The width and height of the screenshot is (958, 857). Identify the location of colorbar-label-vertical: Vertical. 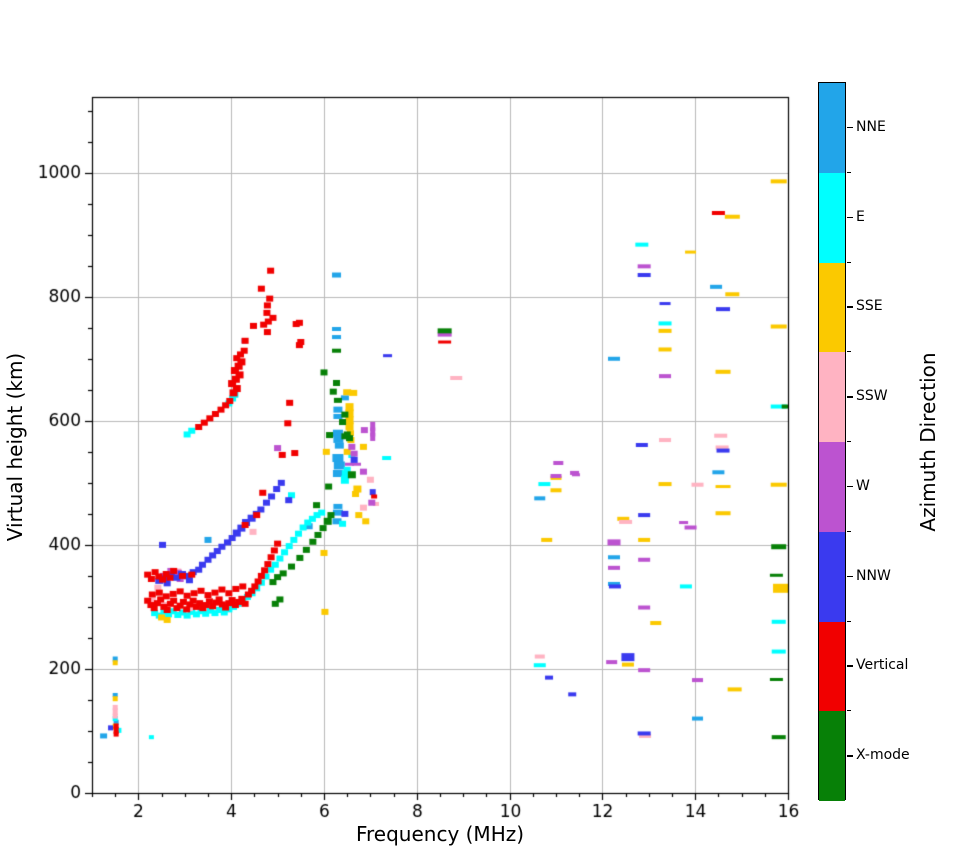
(882, 665).